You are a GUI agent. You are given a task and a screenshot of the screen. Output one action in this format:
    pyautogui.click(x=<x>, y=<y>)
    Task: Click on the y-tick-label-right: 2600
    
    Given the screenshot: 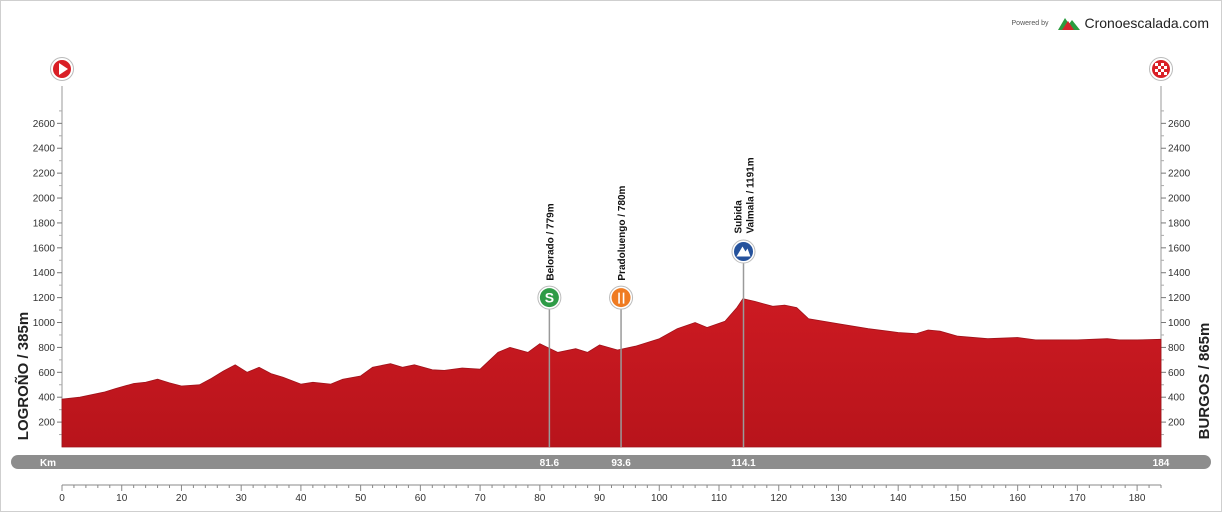 What is the action you would take?
    pyautogui.click(x=1179, y=124)
    